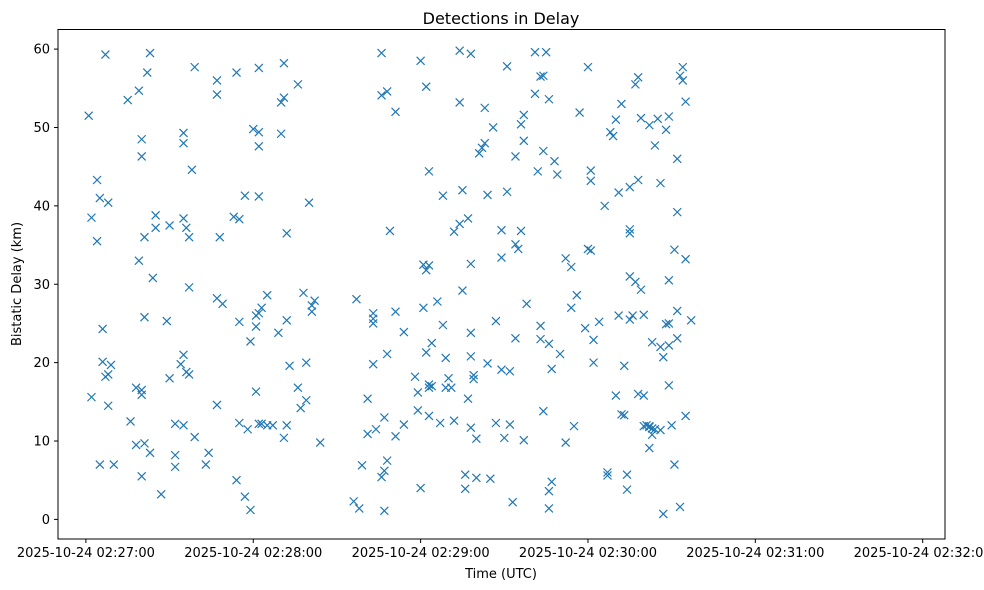  Describe the element at coordinates (41, 128) in the screenshot. I see `y-tick-label: 50` at that location.